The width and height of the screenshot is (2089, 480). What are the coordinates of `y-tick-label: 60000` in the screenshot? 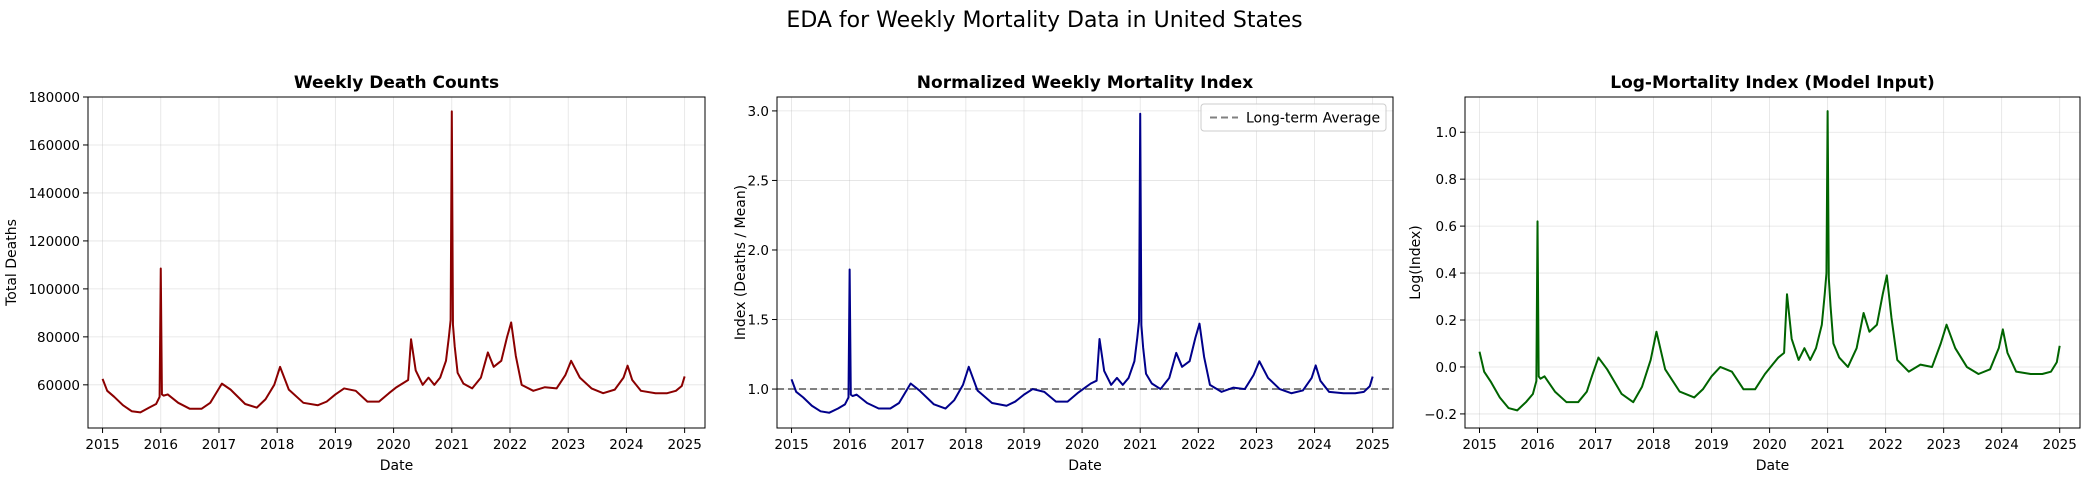 It's located at (58, 386).